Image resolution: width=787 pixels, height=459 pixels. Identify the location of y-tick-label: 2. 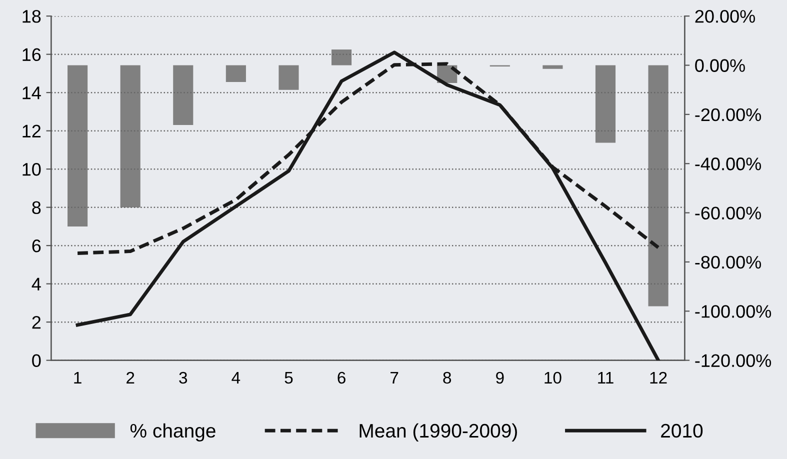
(36, 322).